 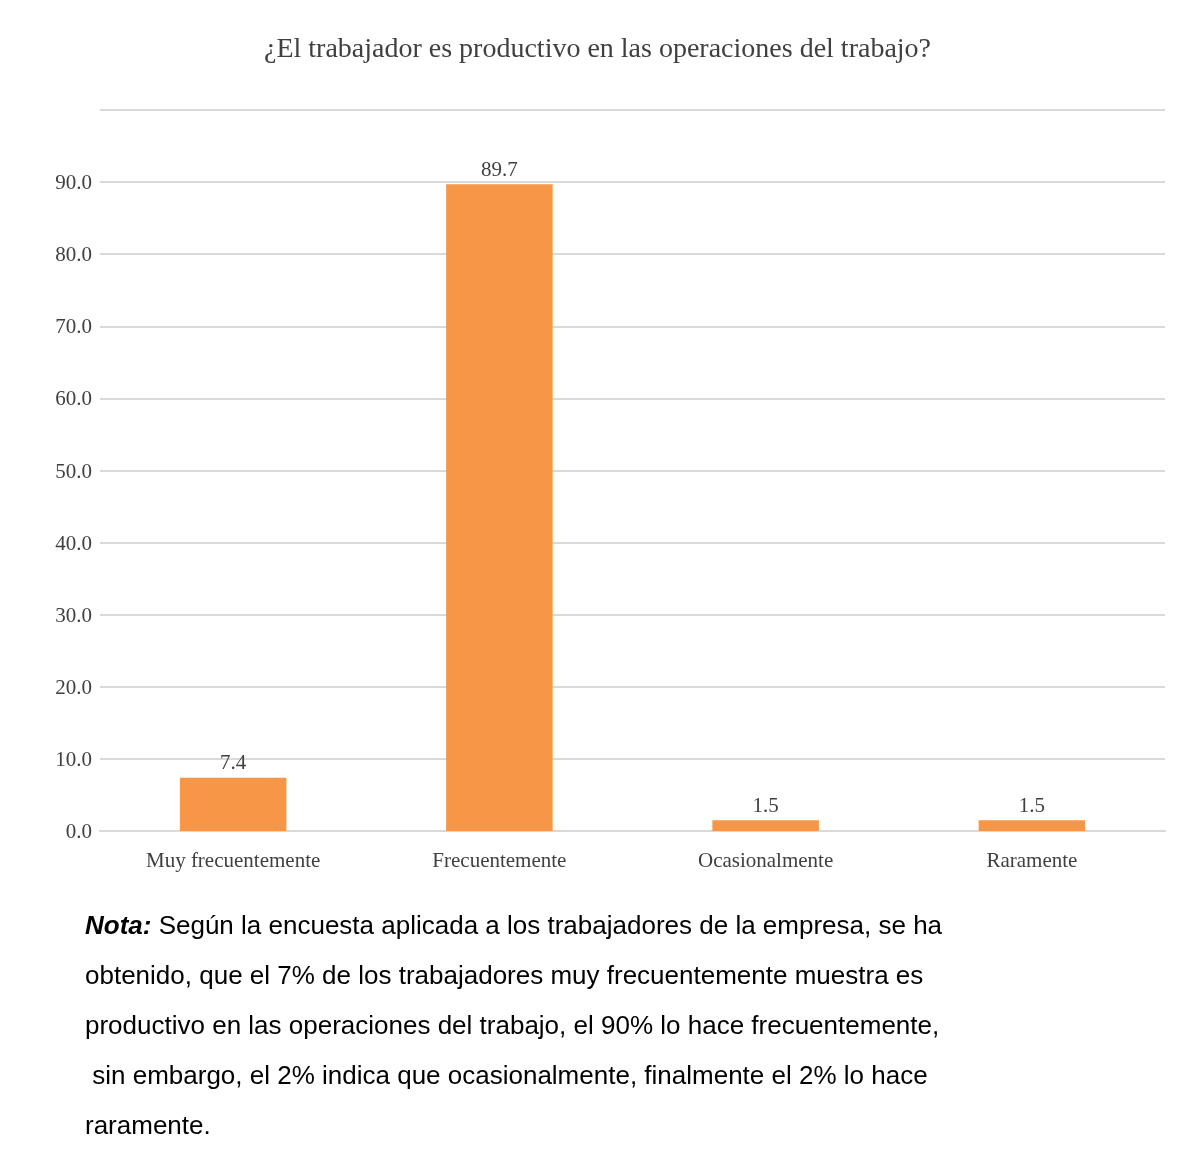 What do you see at coordinates (597, 47) in the screenshot?
I see `chart-title: ¿El trabajador es productivo en las operaciones del trabajo?` at bounding box center [597, 47].